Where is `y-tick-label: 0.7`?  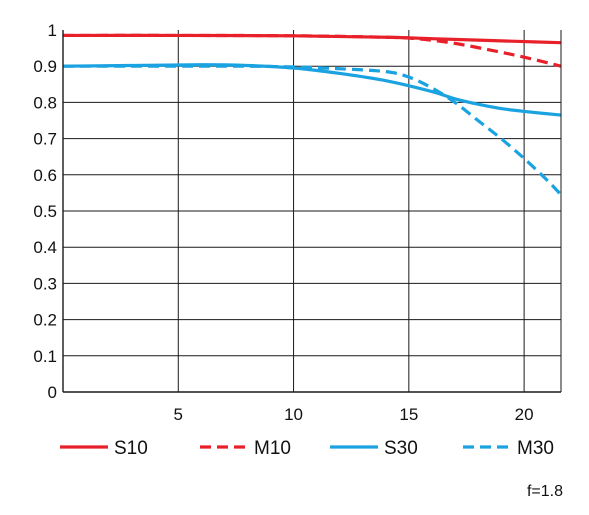 y-tick-label: 0.7 is located at coordinates (45, 139).